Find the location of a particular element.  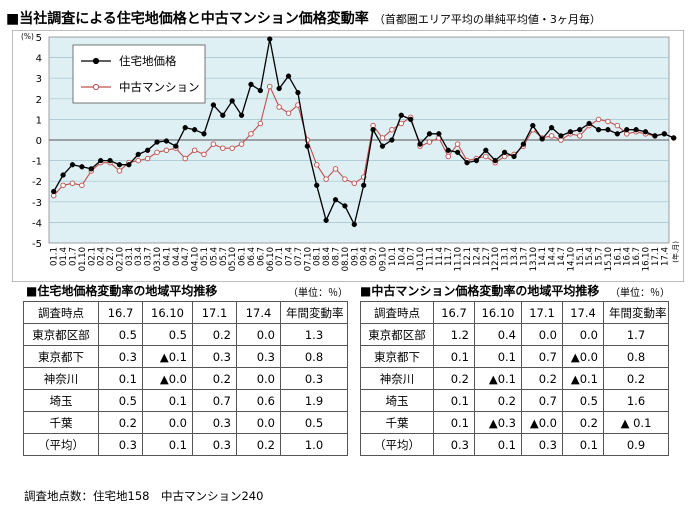

y-tick-label: 2 is located at coordinates (39, 100).